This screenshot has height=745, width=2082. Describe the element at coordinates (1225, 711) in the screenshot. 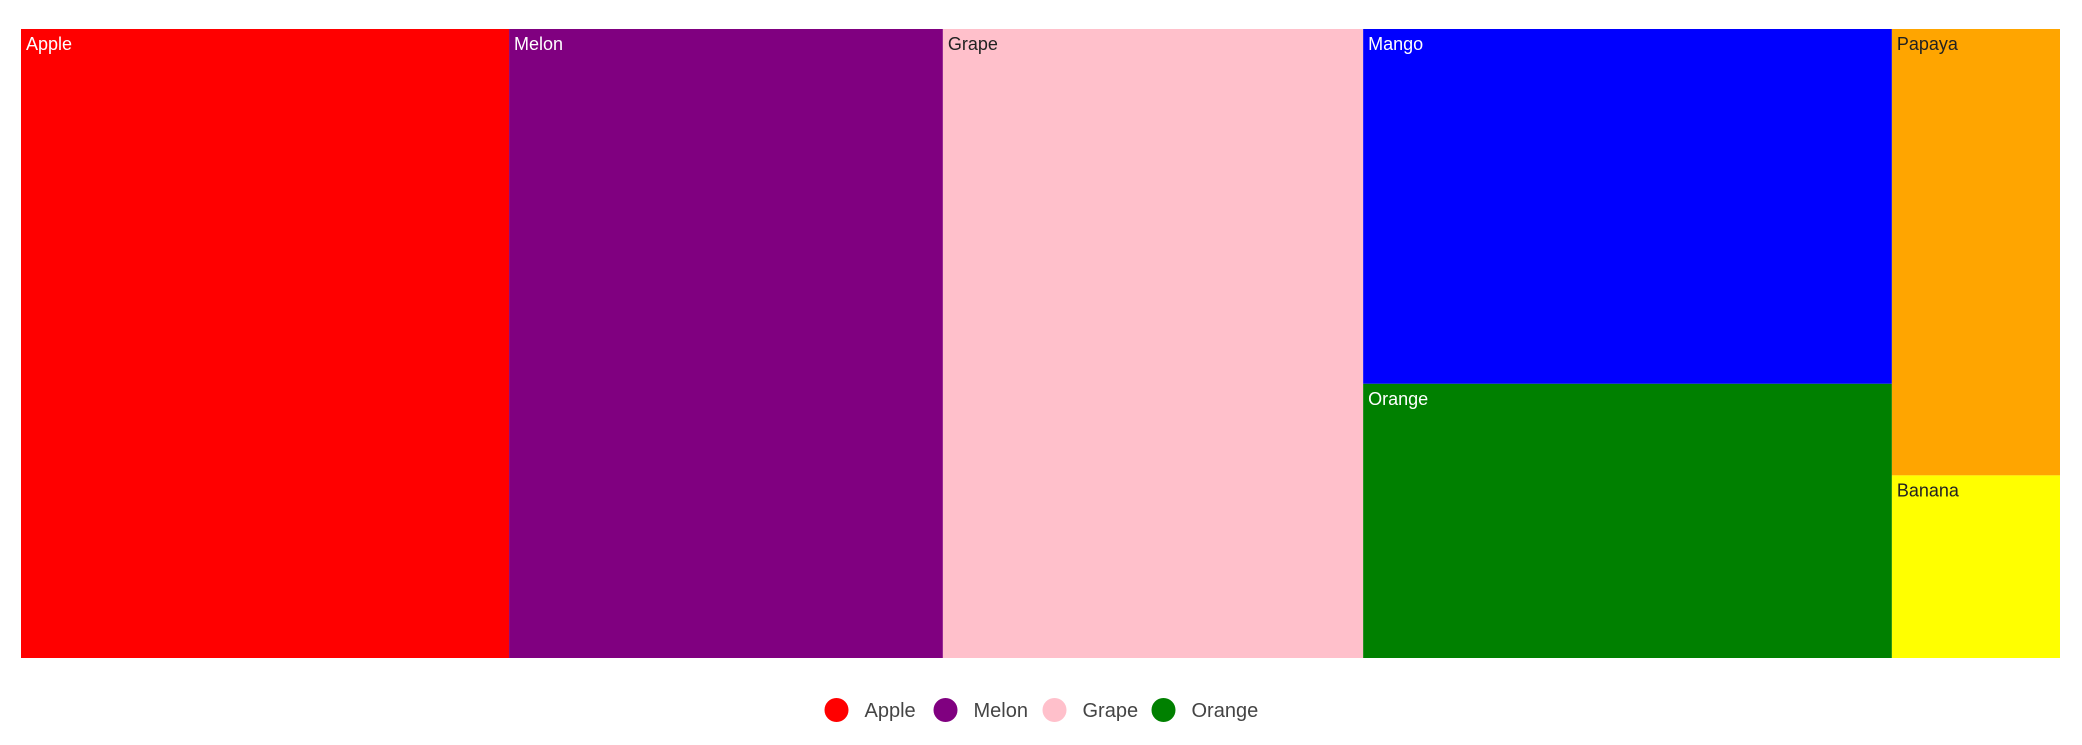

I see `legend-label-orange: Orange` at that location.